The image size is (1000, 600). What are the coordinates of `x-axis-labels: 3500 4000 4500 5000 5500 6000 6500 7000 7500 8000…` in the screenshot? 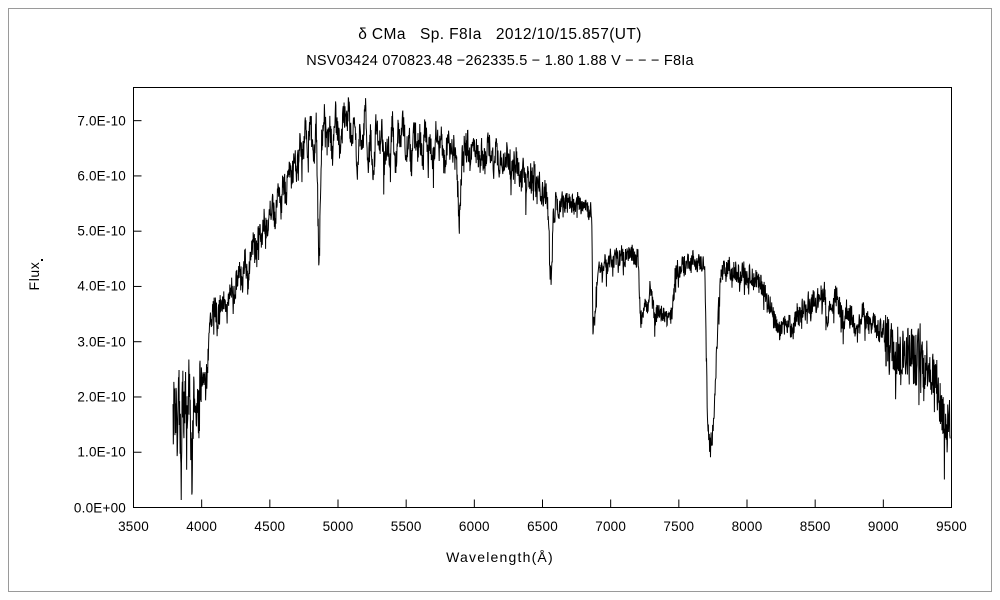 It's located at (500, 530).